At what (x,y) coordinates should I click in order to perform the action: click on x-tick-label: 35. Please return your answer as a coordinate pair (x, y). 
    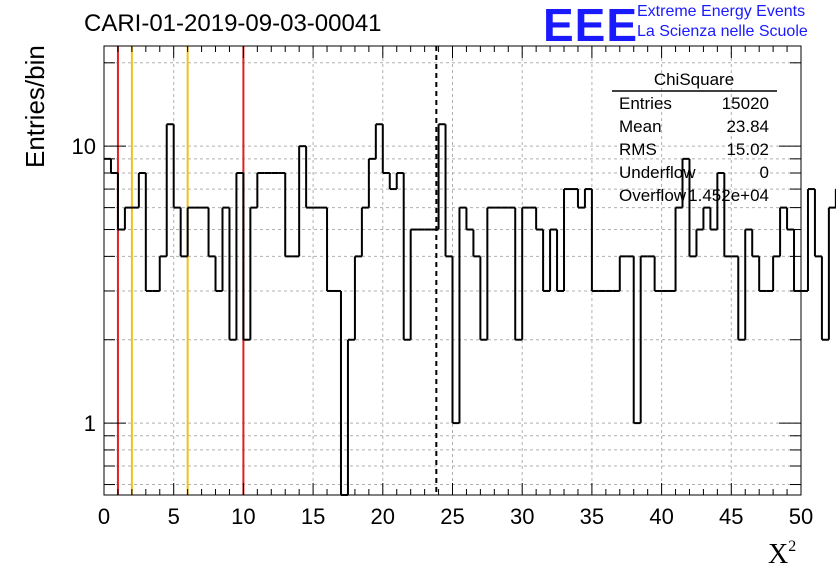
    Looking at the image, I should click on (592, 516).